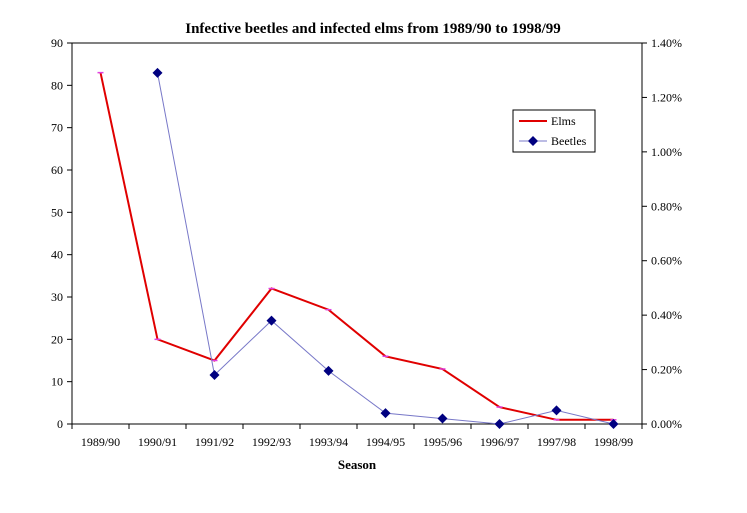 This screenshot has width=747, height=513. Describe the element at coordinates (57, 339) in the screenshot. I see `left-tick-label: 20` at that location.